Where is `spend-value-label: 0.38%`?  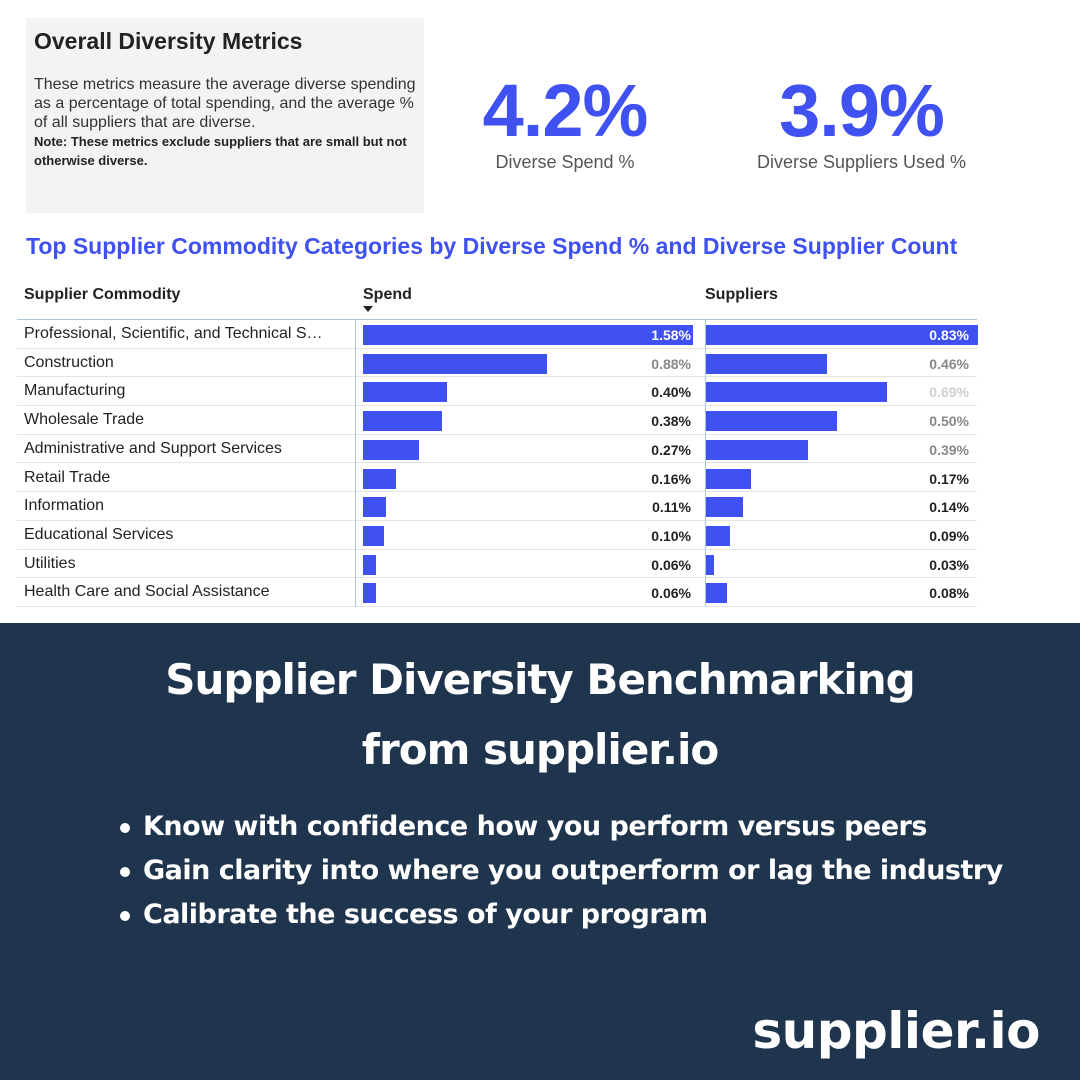 spend-value-label: 0.38% is located at coordinates (671, 421).